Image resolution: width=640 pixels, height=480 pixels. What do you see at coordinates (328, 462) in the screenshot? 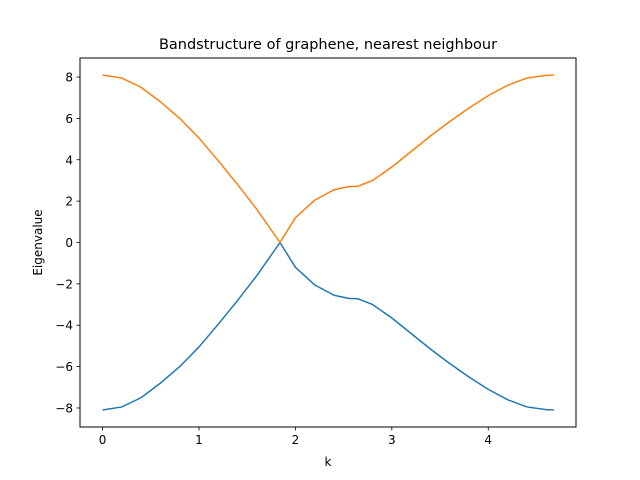
I see `x-axis-label: k` at bounding box center [328, 462].